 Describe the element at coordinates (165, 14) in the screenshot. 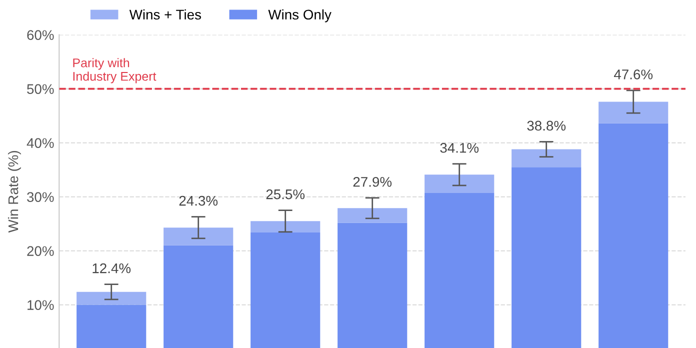

I see `legend-label: Wins + Ties` at that location.